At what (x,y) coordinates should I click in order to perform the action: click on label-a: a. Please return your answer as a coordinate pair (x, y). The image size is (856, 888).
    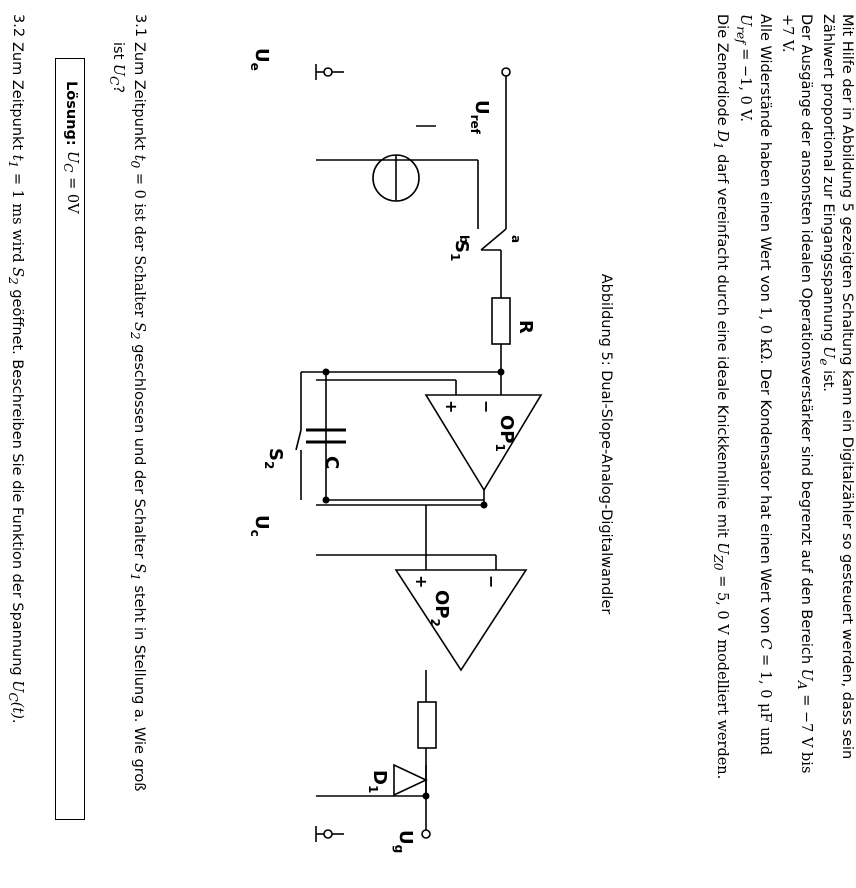
    Looking at the image, I should click on (516, 239).